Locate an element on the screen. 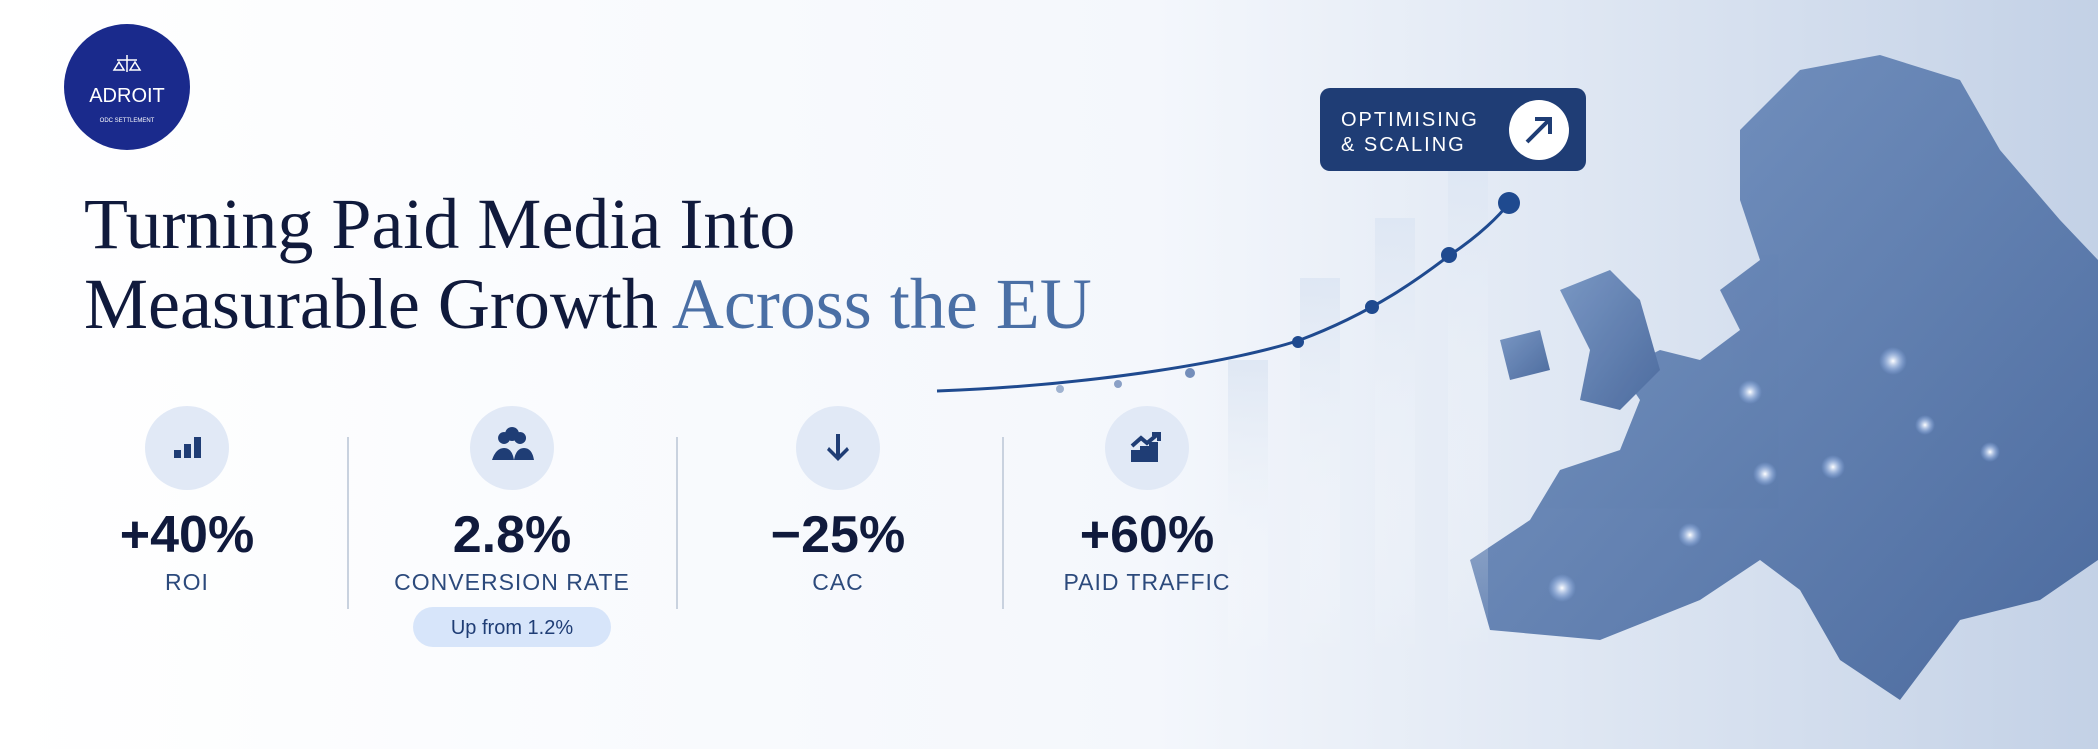 The width and height of the screenshot is (2098, 749). logo-tagline: ODC SETTLEMENT is located at coordinates (127, 121).